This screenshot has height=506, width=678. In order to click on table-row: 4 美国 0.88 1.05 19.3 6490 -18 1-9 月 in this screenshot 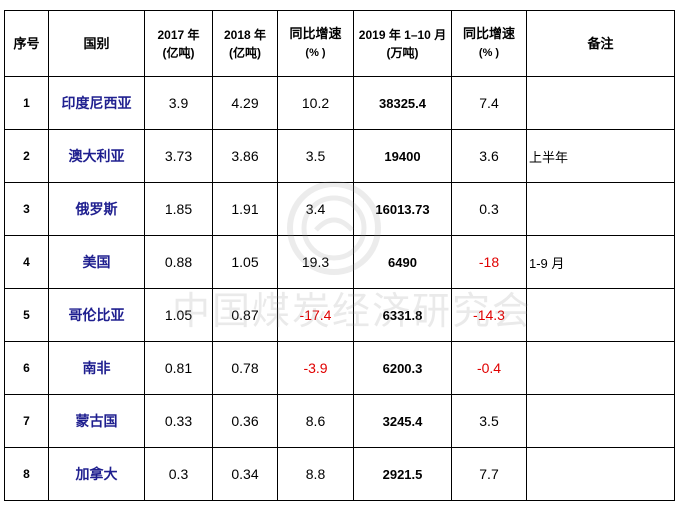, I will do `click(339, 262)`.